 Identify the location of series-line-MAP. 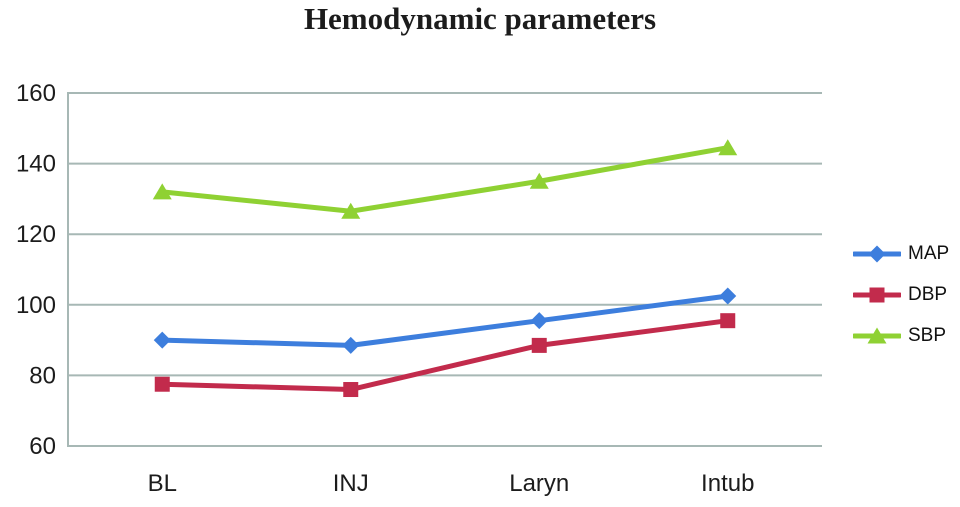
(445, 320).